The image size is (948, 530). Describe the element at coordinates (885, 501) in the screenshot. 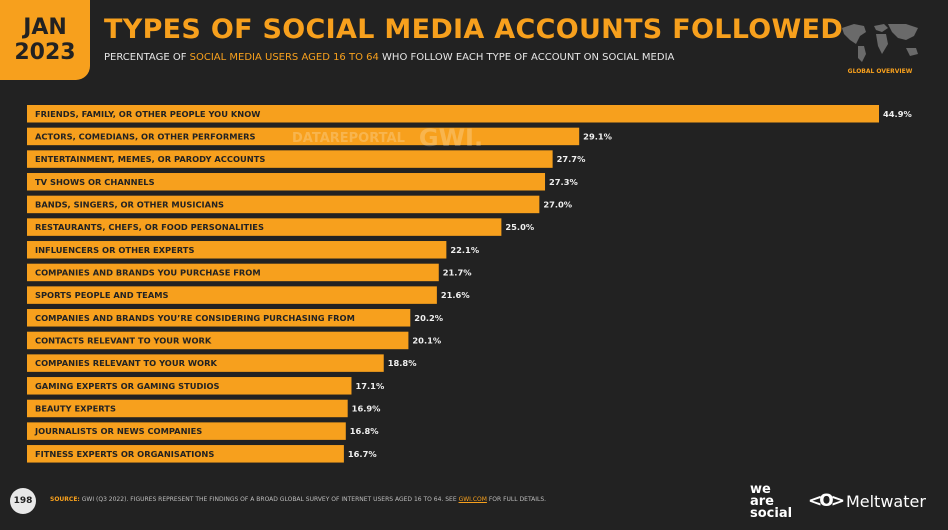

I see `meltwater-wordmark: Meltwater` at that location.